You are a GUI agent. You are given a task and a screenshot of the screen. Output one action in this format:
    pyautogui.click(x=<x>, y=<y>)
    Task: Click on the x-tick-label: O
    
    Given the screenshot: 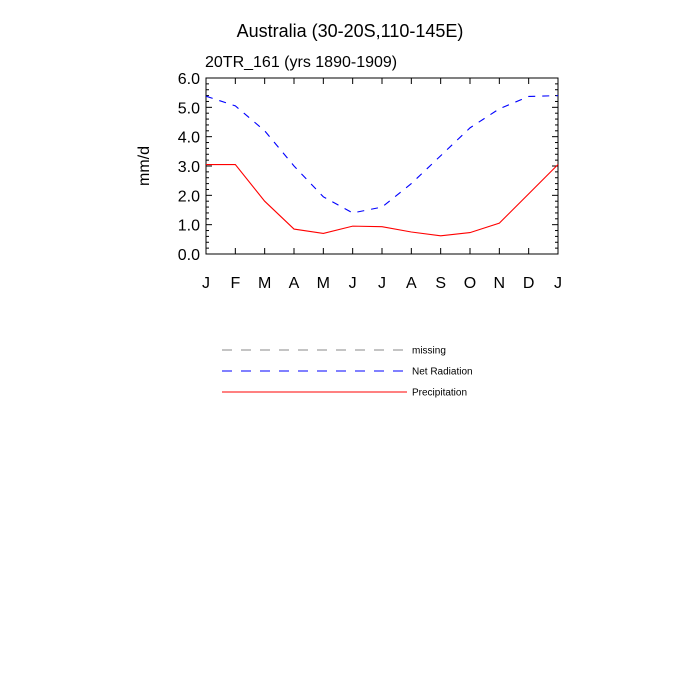 What is the action you would take?
    pyautogui.click(x=470, y=283)
    